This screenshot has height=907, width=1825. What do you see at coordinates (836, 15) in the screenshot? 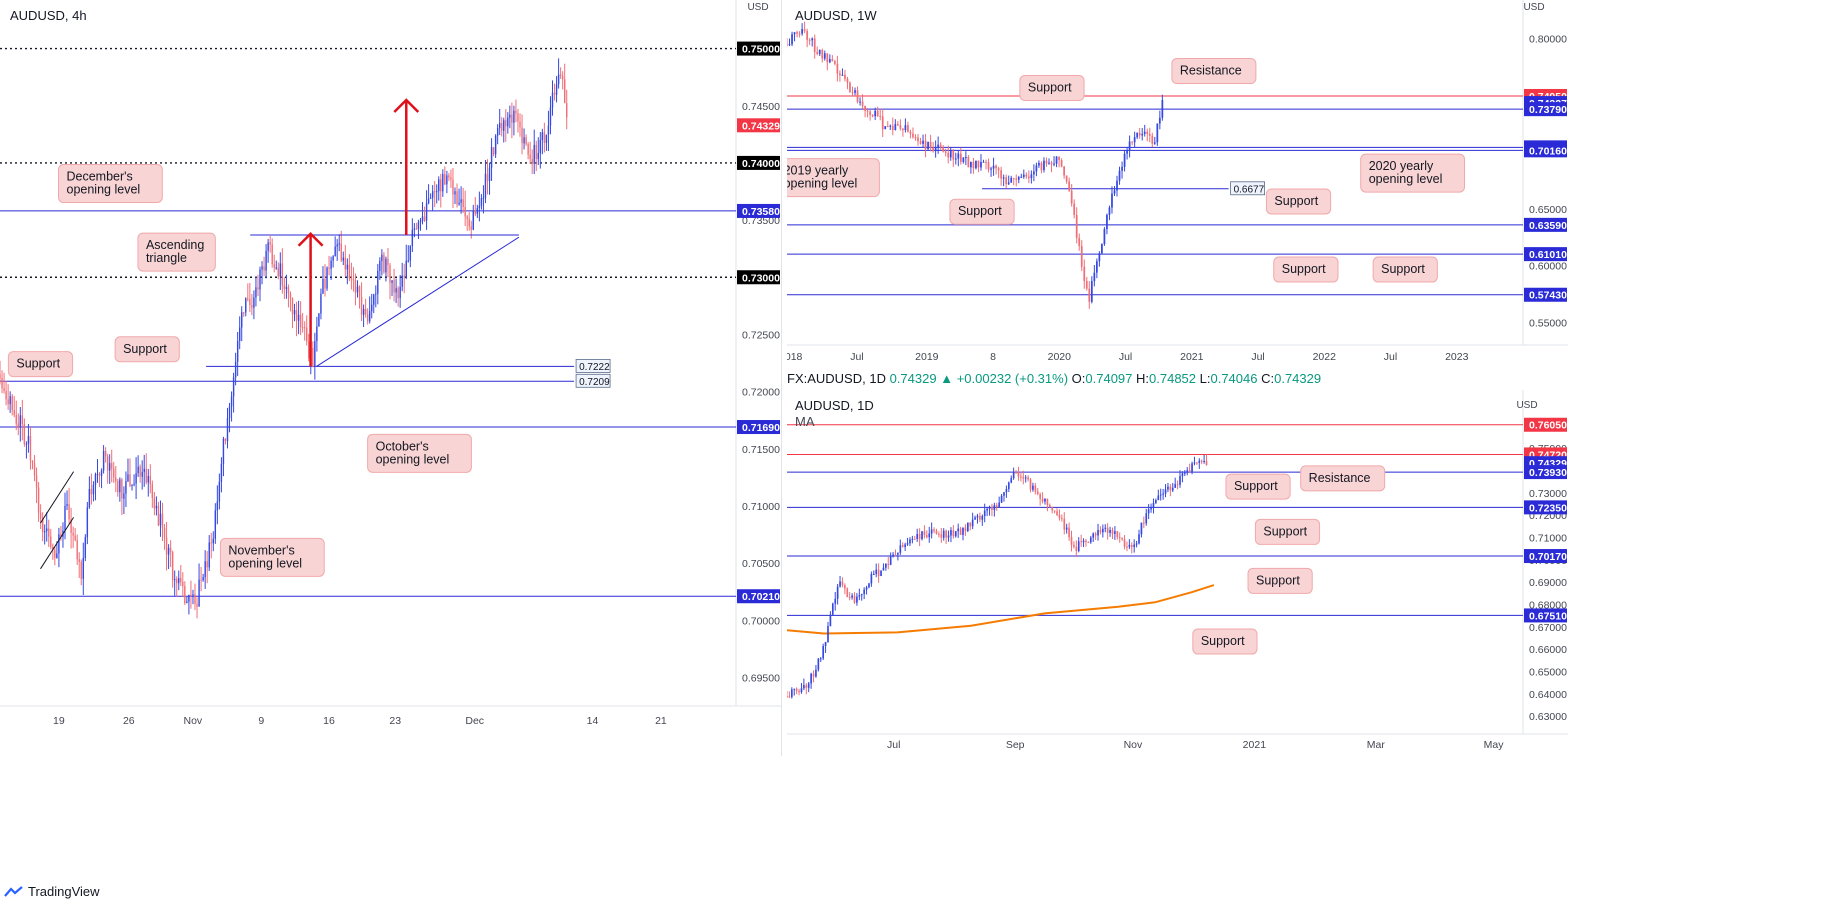
I see `chart-1w-title: AUDUSD, 1W` at bounding box center [836, 15].